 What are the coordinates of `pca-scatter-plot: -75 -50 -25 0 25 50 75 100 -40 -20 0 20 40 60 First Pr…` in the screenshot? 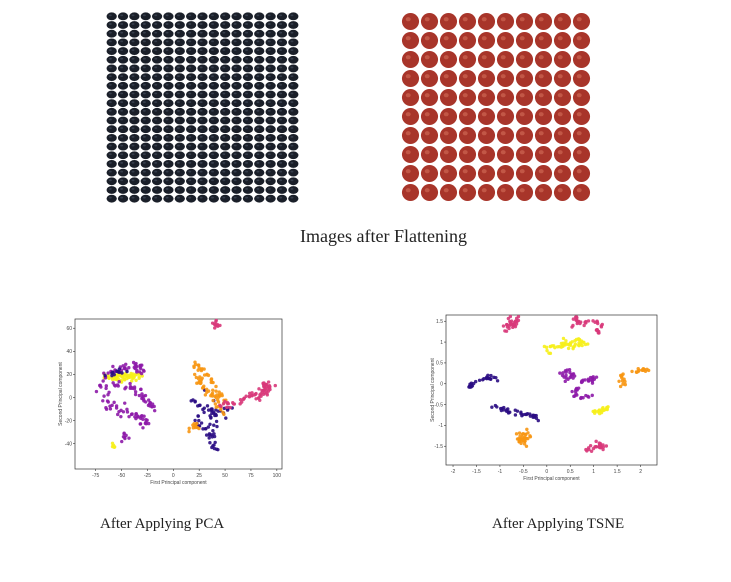 It's located at (172, 400).